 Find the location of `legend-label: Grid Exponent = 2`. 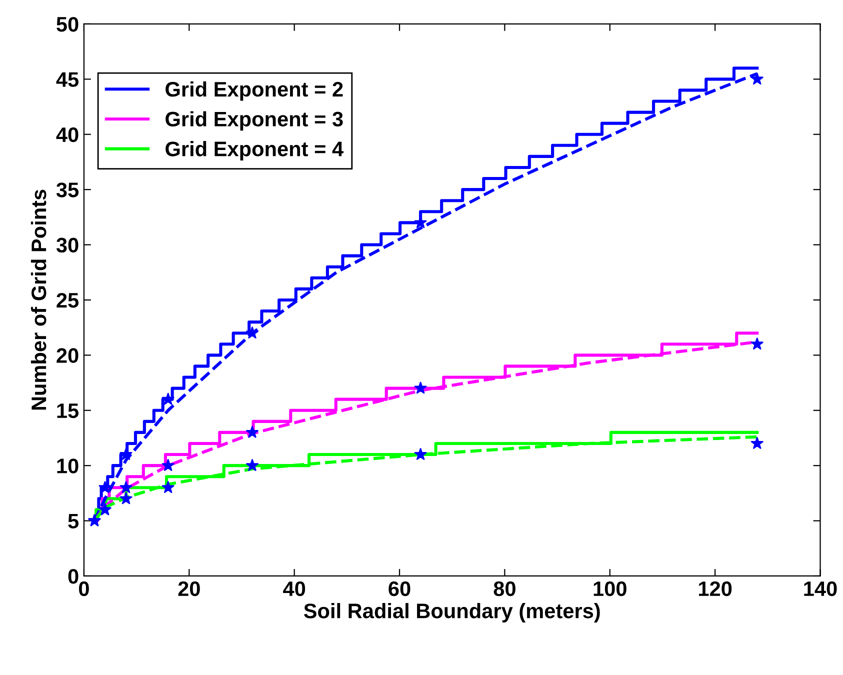

legend-label: Grid Exponent = 2 is located at coordinates (254, 91).